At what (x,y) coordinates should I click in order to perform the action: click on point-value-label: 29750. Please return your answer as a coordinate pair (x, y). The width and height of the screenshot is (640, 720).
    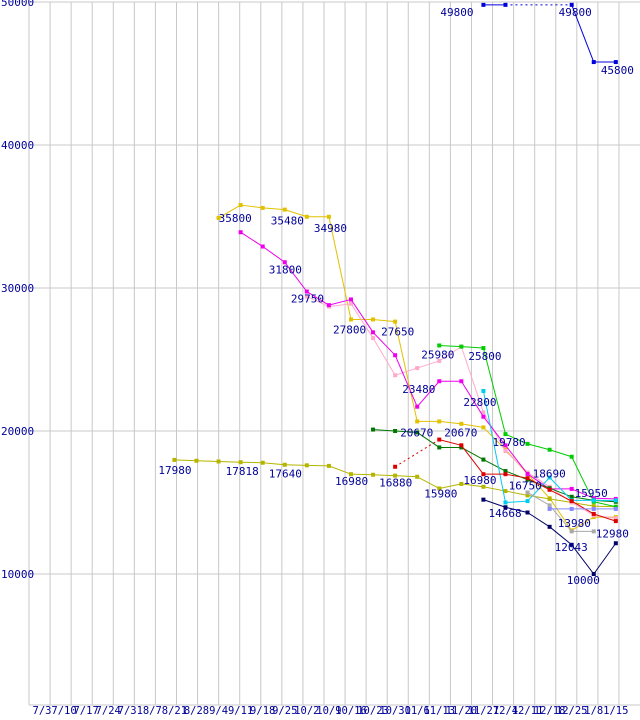
    Looking at the image, I should click on (307, 299).